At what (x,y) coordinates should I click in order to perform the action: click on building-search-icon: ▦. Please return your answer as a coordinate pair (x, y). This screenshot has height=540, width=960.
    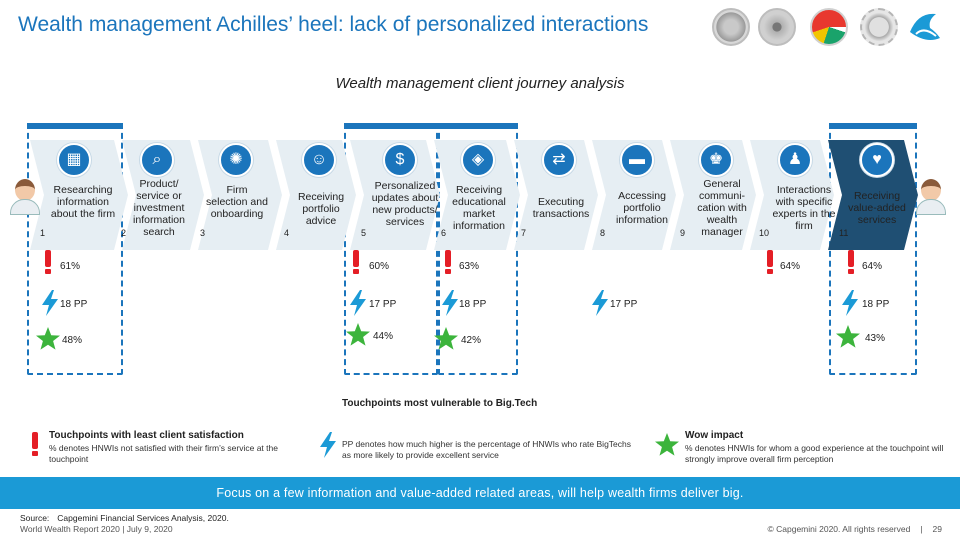
    Looking at the image, I should click on (74, 160).